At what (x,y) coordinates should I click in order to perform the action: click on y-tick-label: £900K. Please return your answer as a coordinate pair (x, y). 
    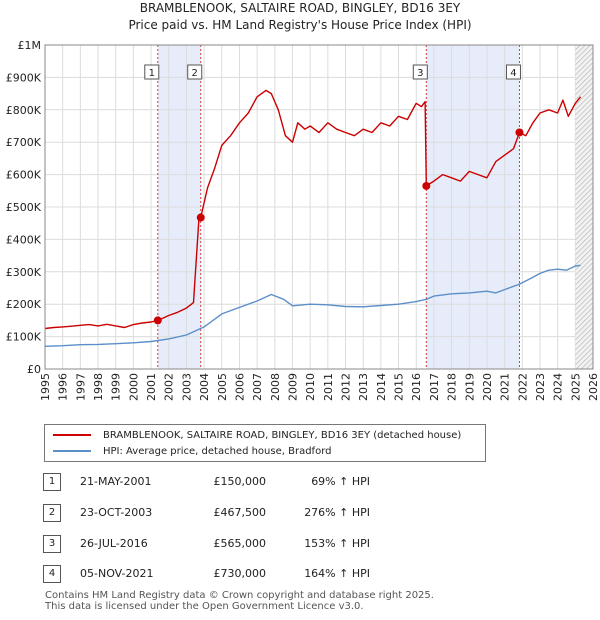
    Looking at the image, I should click on (24, 77).